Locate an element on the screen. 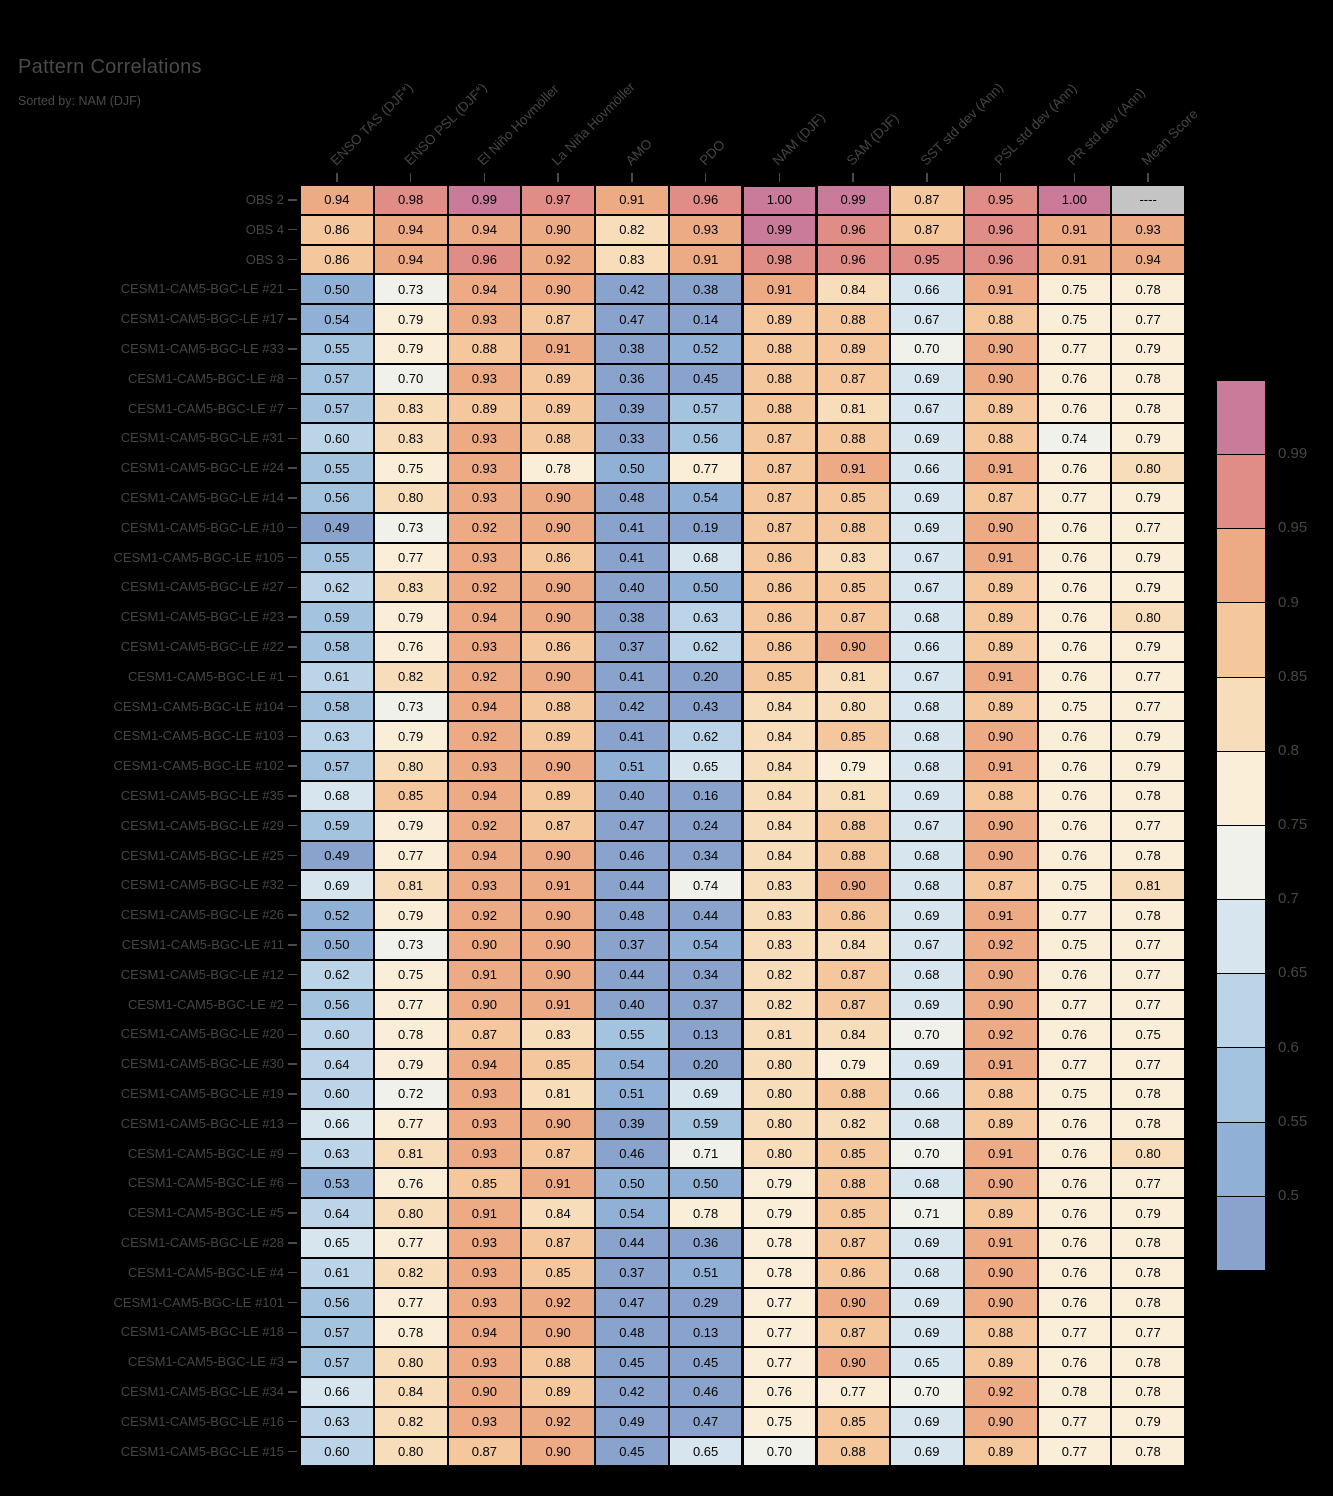 This screenshot has width=1333, height=1496. colorbar-tick-label: 0.9 is located at coordinates (1288, 602).